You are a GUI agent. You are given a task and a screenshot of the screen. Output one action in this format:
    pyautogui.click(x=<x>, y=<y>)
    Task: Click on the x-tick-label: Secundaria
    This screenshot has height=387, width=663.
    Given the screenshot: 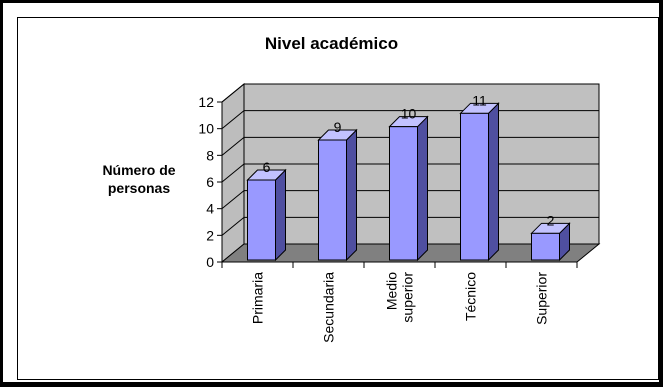 What is the action you would take?
    pyautogui.click(x=329, y=307)
    